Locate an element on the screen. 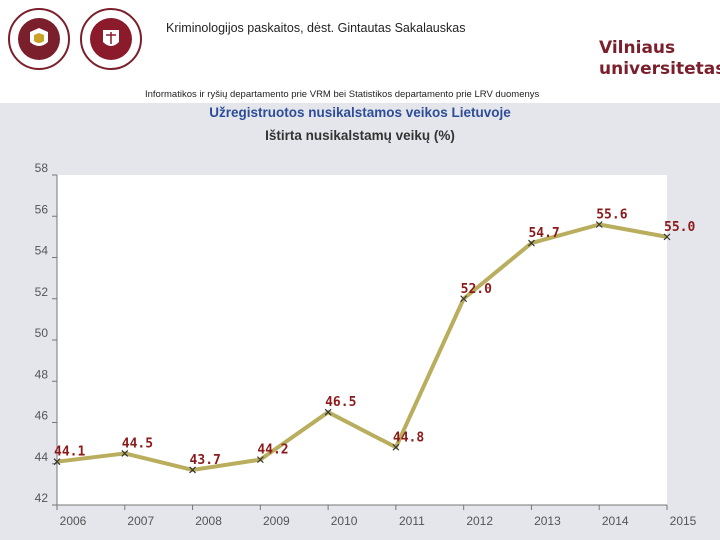  data-label: 54.7 is located at coordinates (543, 233).